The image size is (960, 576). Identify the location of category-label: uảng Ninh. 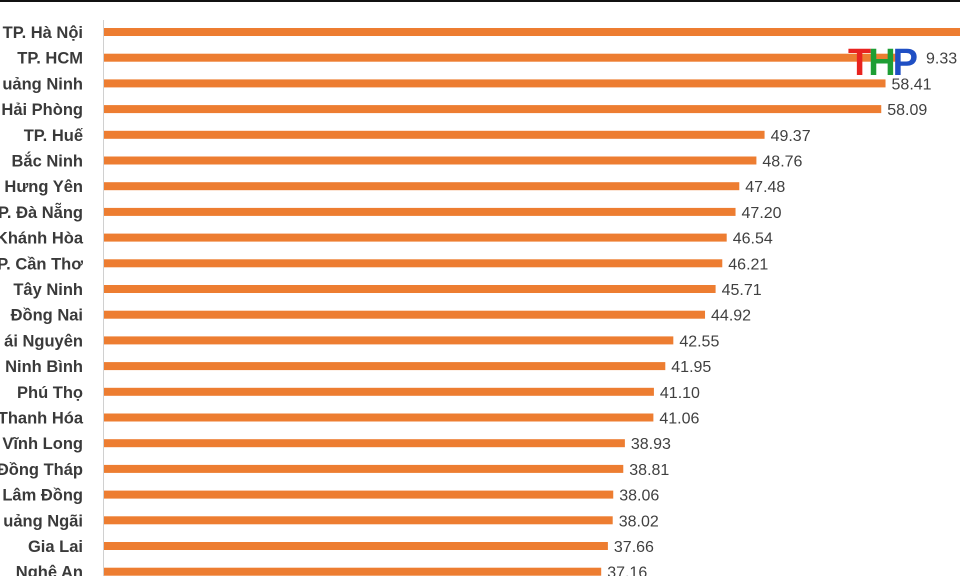
(42, 84).